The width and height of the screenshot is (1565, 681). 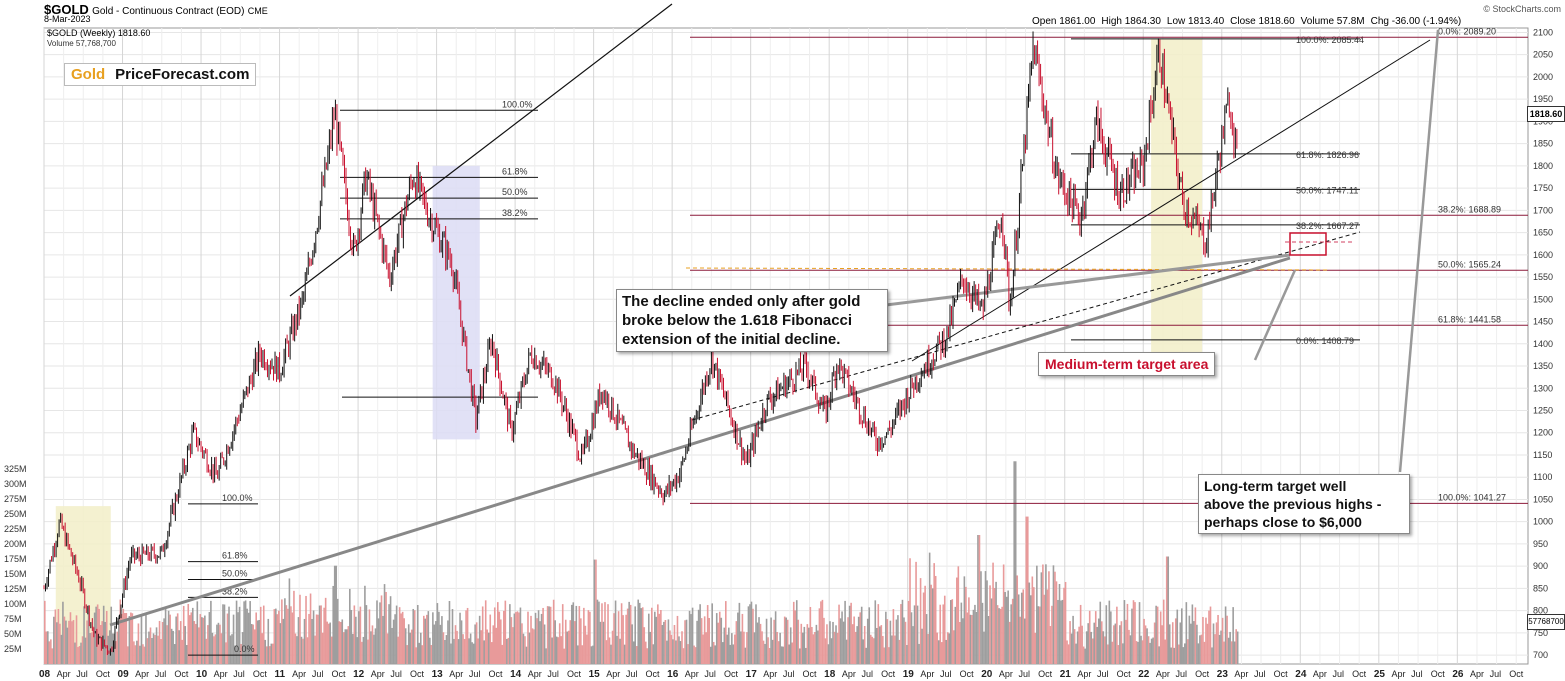 What do you see at coordinates (1542, 477) in the screenshot?
I see `y-tick-label: 1100` at bounding box center [1542, 477].